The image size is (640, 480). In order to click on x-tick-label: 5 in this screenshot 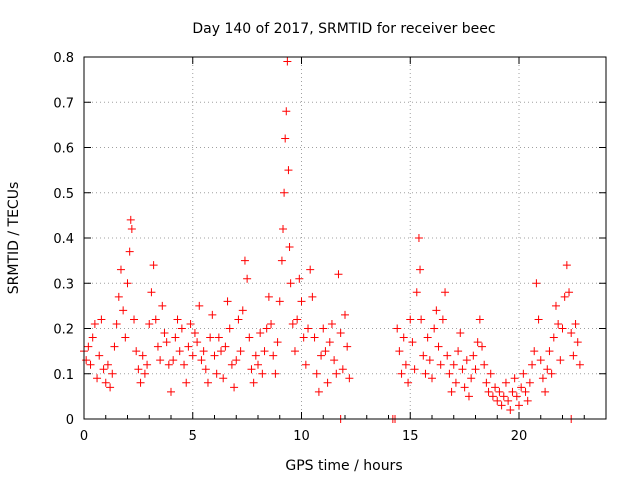, I will do `click(193, 436)`.